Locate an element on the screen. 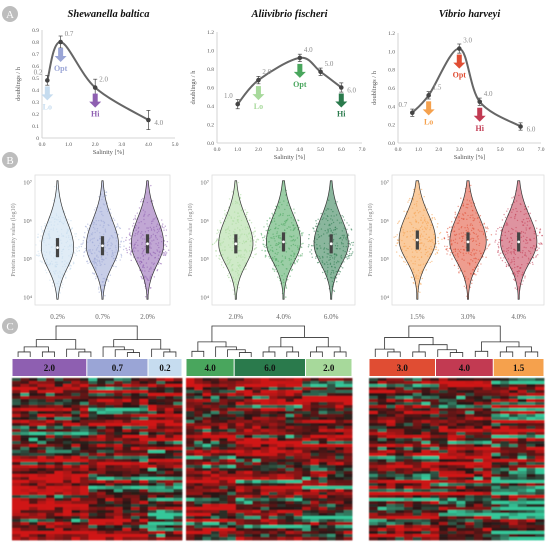  group-bar-3: 2.0 is located at coordinates (329, 367).